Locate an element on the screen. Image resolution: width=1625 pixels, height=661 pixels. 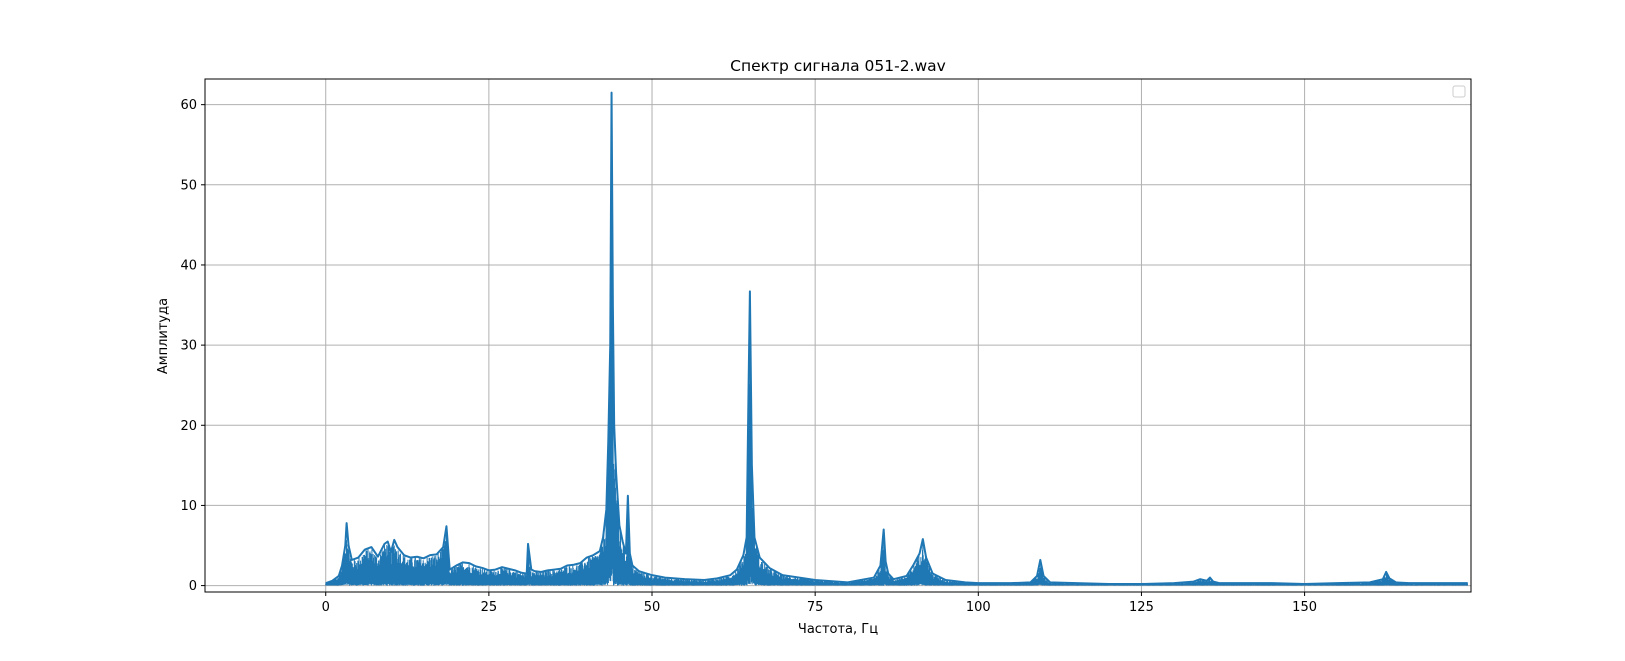
x-axis-ticks: 0 25 50 75 100 125 150 is located at coordinates (819, 603).